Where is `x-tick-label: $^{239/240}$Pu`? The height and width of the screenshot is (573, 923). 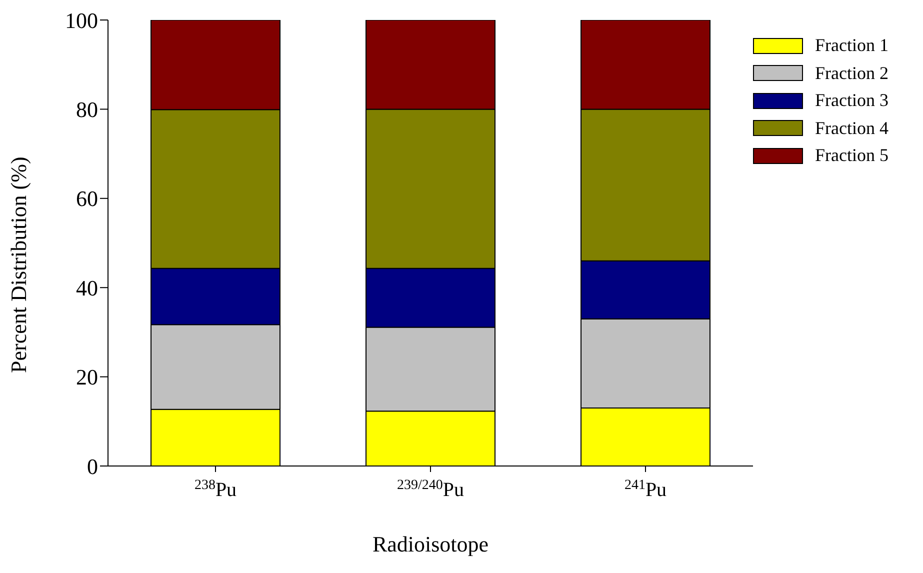 x-tick-label: $^{239/240}$Pu is located at coordinates (430, 489).